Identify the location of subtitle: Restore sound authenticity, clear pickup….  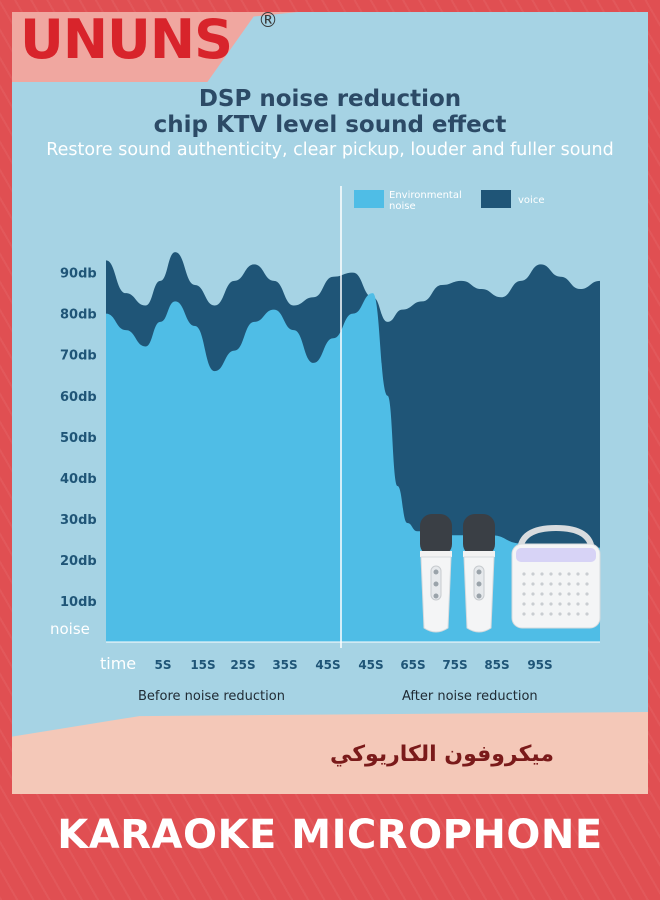
(330, 150).